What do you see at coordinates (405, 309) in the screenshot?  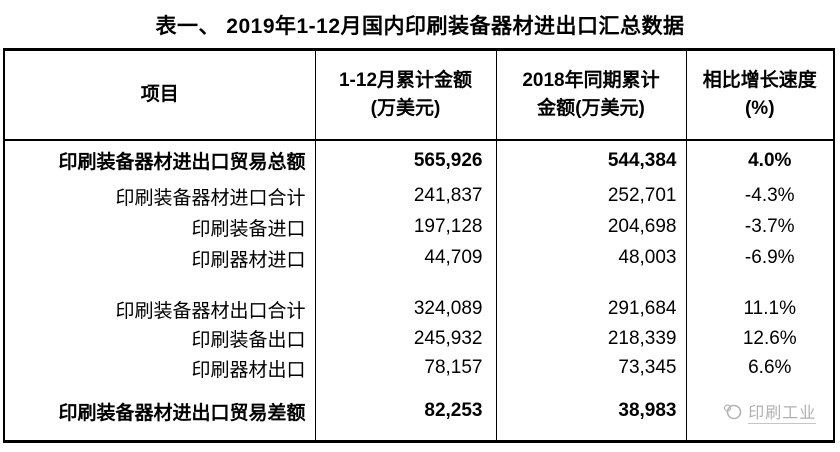 I see `row-amount-2019: 324,089` at bounding box center [405, 309].